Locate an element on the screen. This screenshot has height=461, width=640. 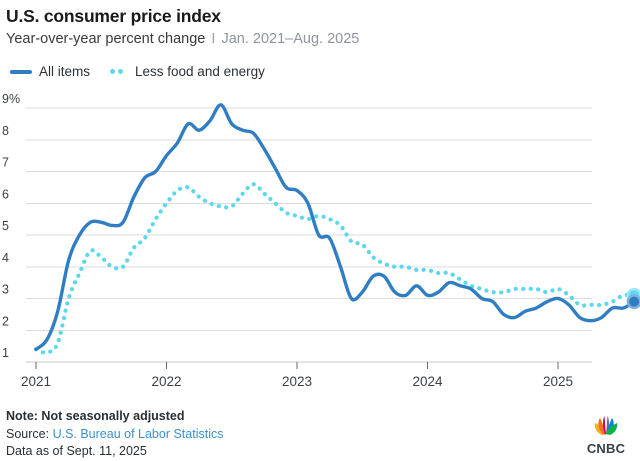
y-axis-tick-label: 5 is located at coordinates (5, 226).